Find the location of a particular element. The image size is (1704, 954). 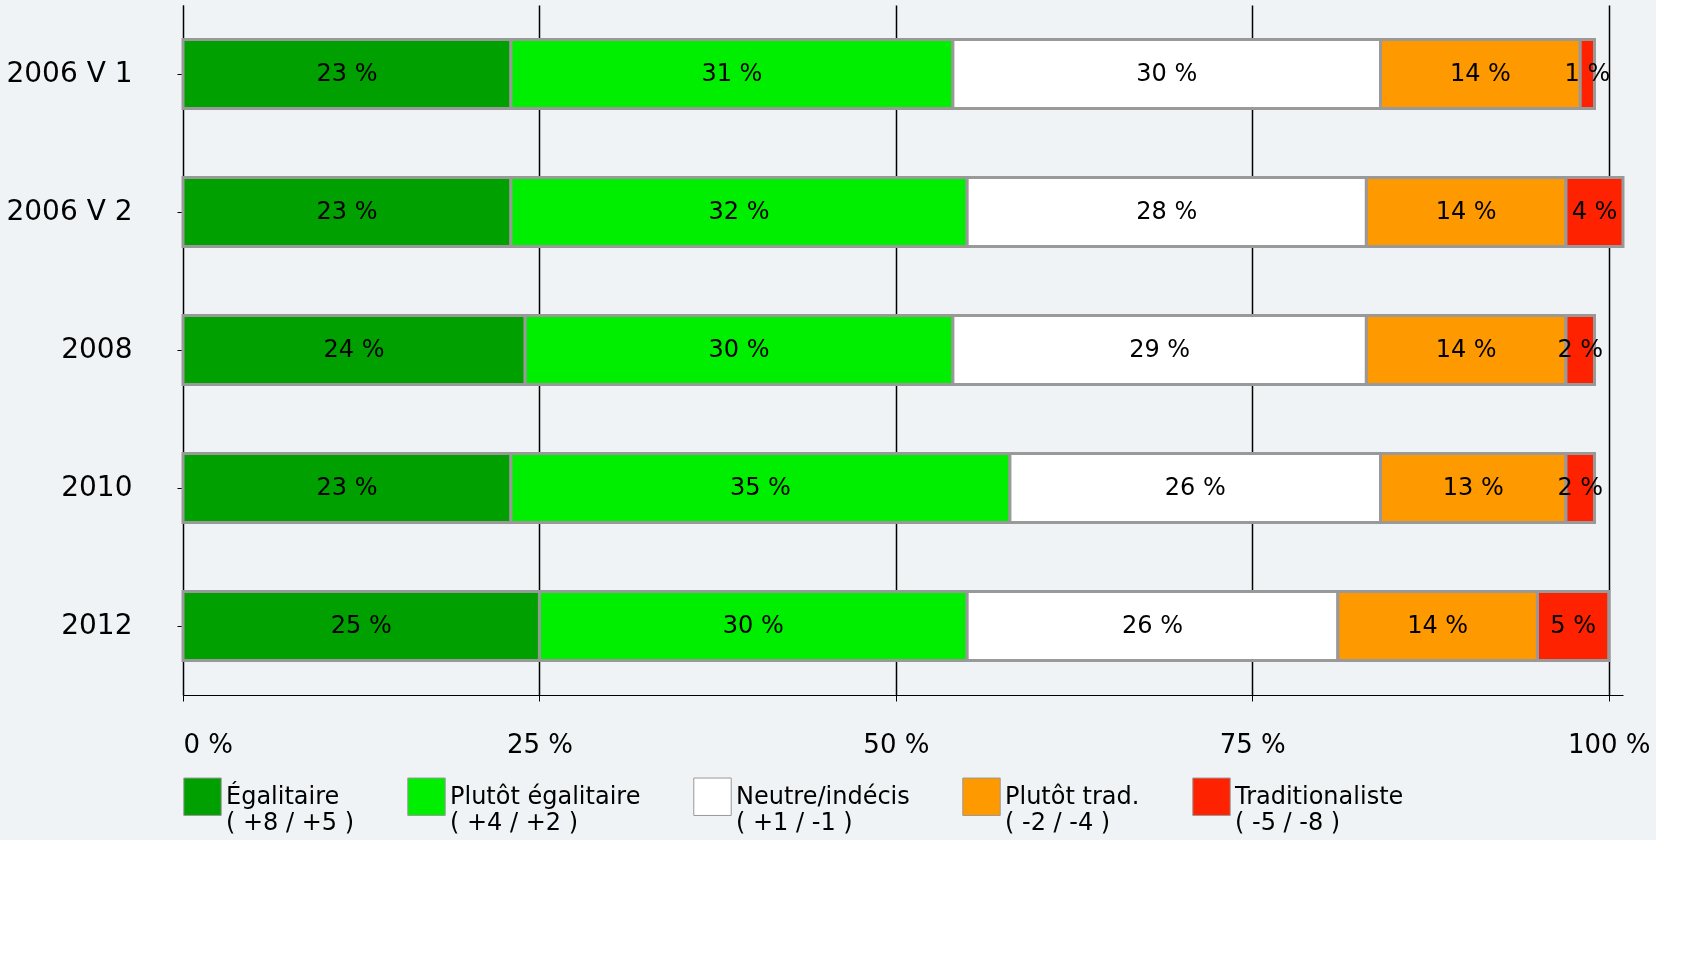

legend-label: Égalitaire ( +8 / +5 ) is located at coordinates (290, 808).